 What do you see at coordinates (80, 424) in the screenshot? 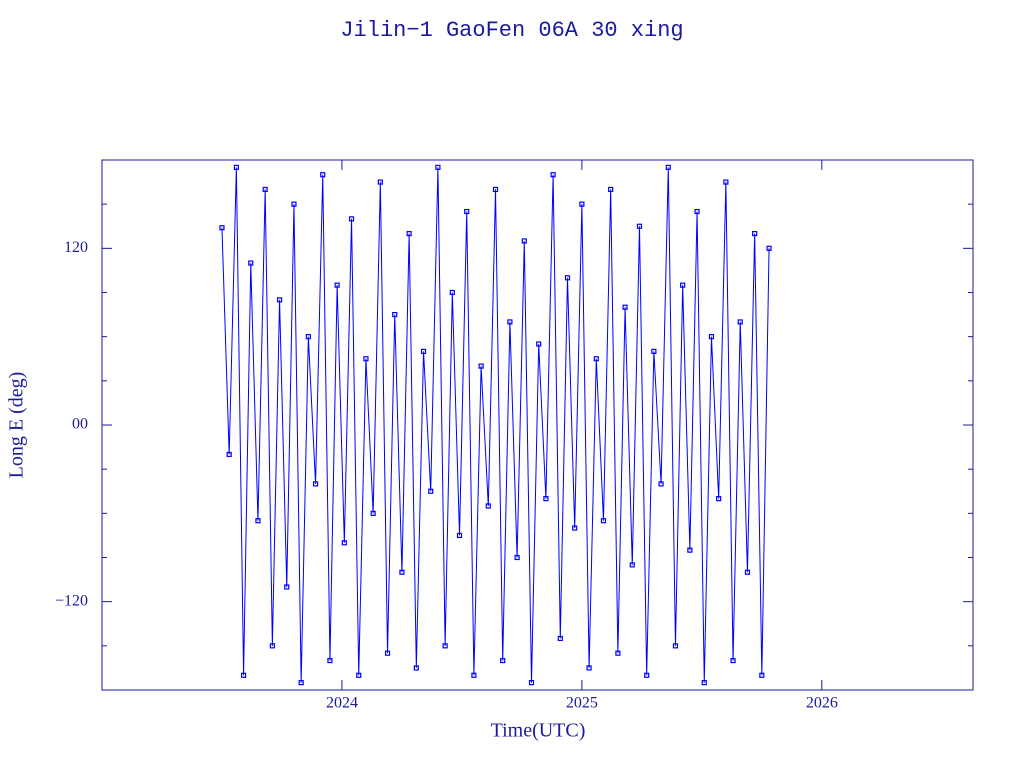
I see `y-tick-label: 00` at bounding box center [80, 424].